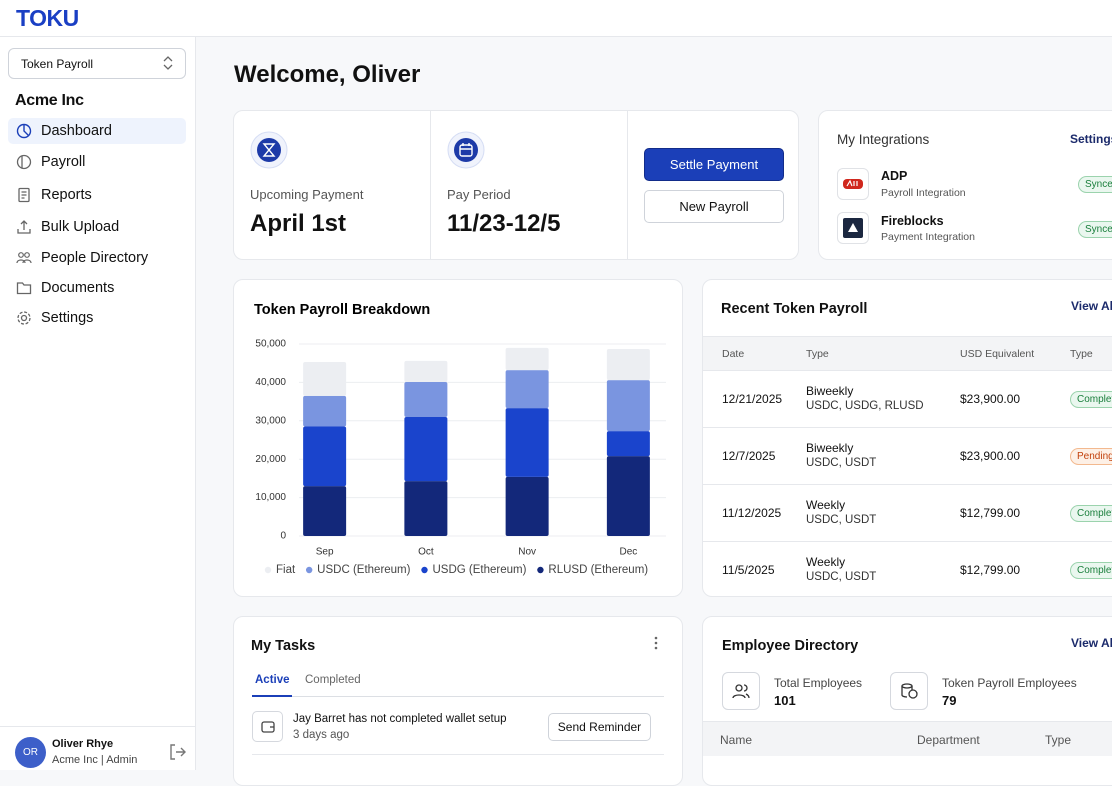  Describe the element at coordinates (479, 570) in the screenshot. I see `legend-label: USDG (Ethereum)` at that location.